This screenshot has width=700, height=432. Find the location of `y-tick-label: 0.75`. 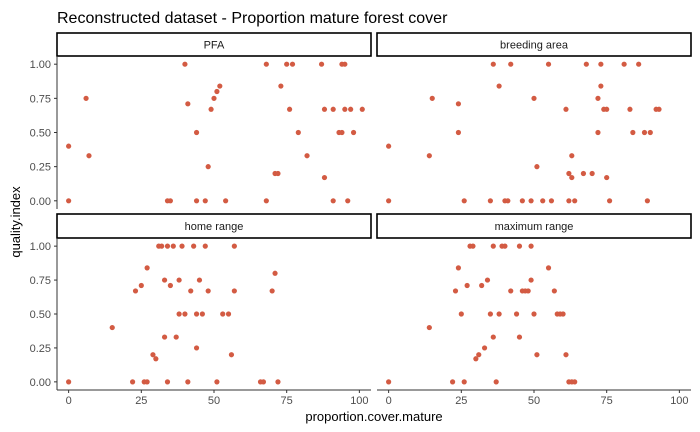

y-tick-label: 0.75 is located at coordinates (40, 281).